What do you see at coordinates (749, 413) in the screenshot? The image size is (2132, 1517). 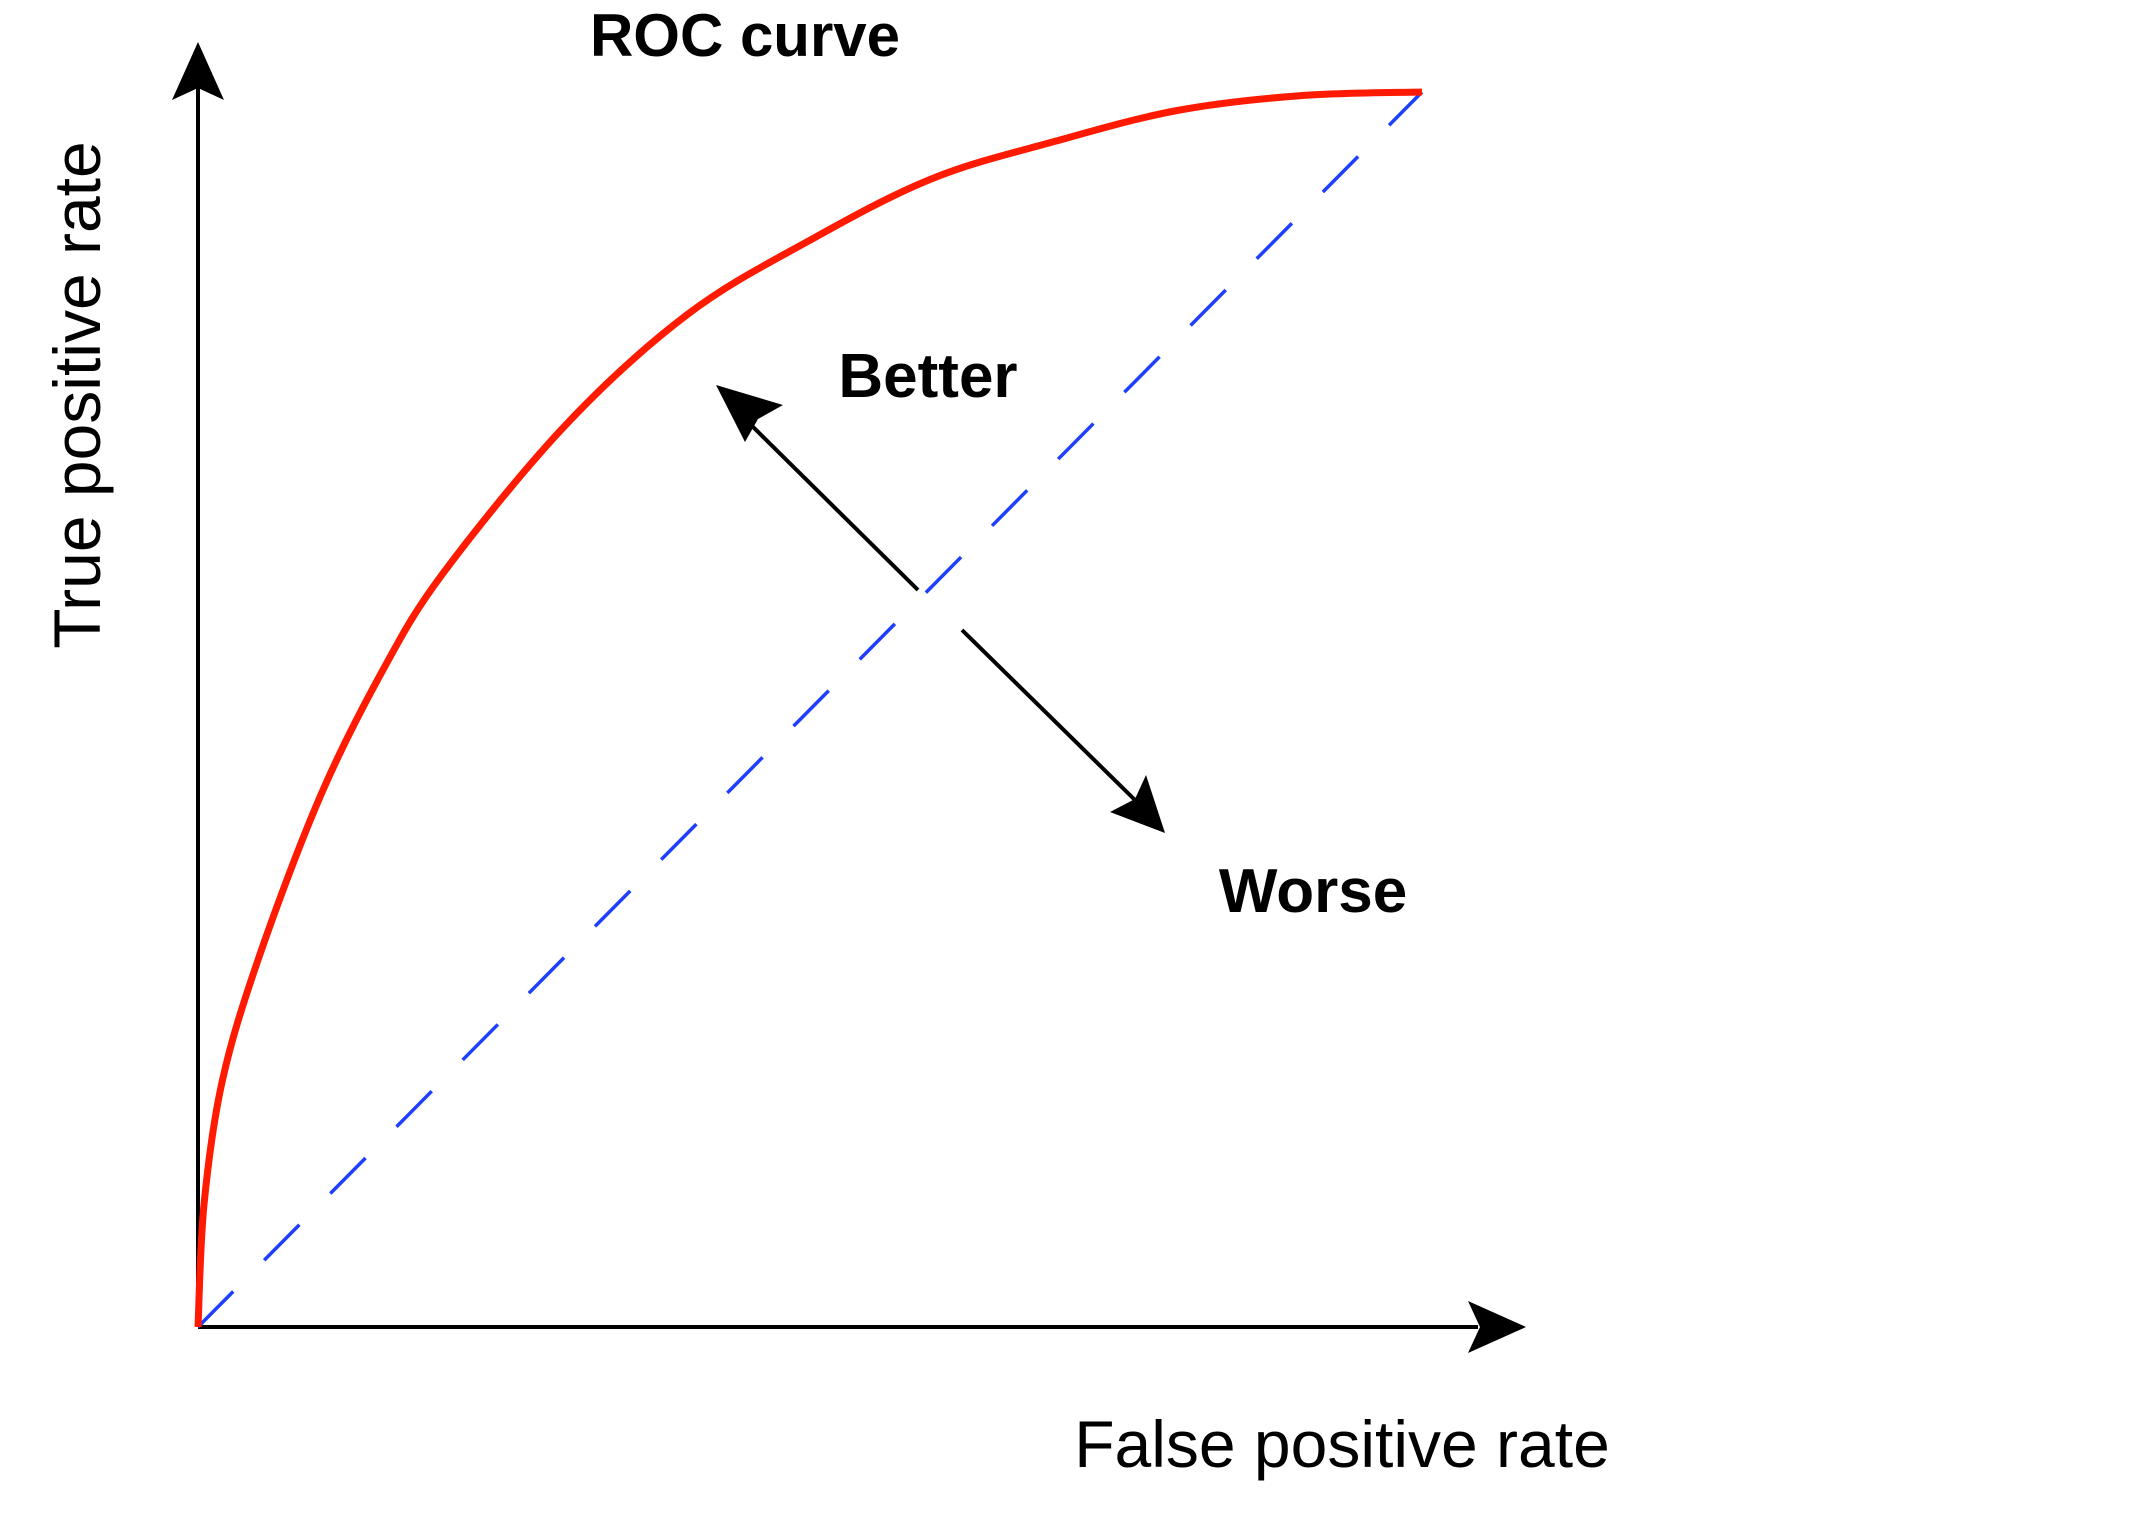 I see `better-arrow-head` at bounding box center [749, 413].